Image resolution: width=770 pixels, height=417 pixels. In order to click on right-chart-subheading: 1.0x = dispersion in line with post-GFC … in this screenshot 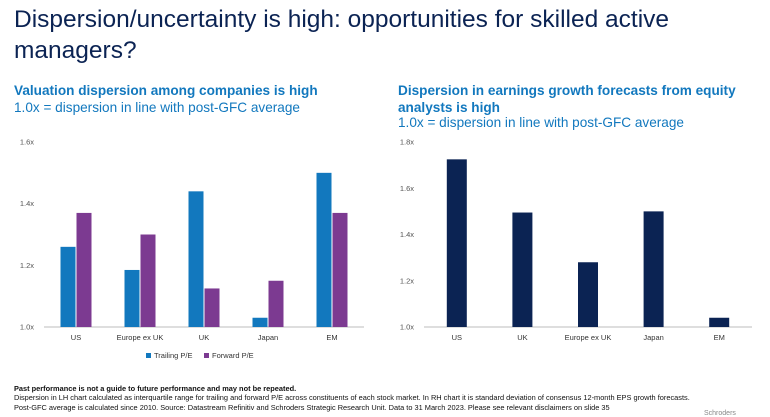, I will do `click(541, 122)`.